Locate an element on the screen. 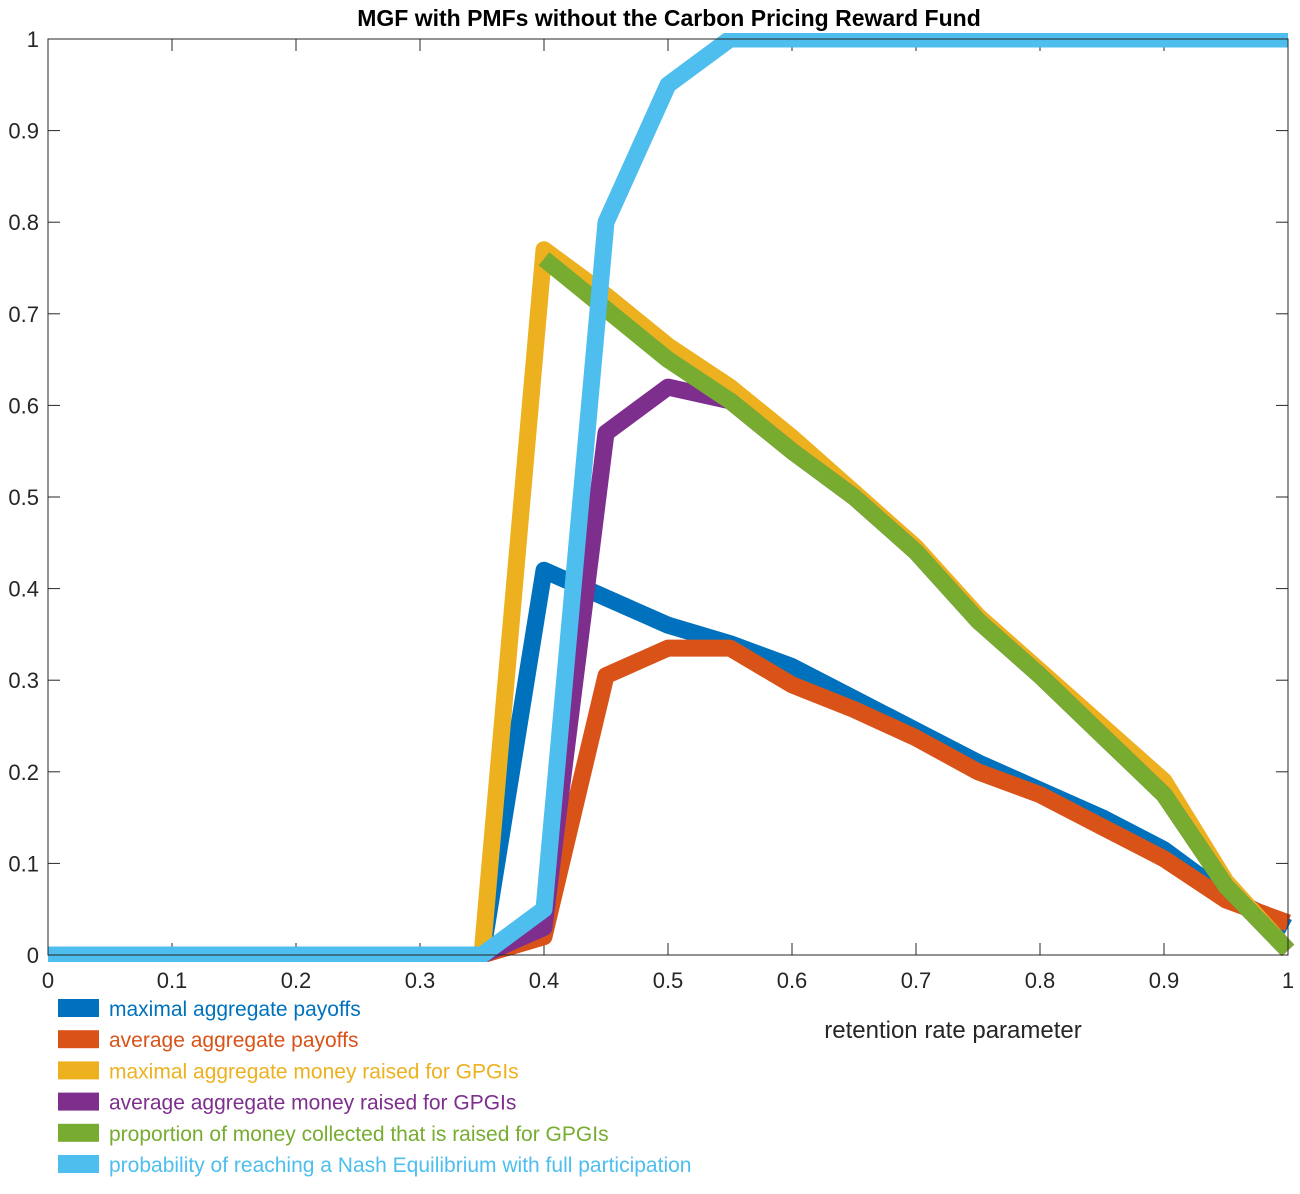 This screenshot has width=1300, height=1194. x-tick-label: 0.6 is located at coordinates (792, 980).